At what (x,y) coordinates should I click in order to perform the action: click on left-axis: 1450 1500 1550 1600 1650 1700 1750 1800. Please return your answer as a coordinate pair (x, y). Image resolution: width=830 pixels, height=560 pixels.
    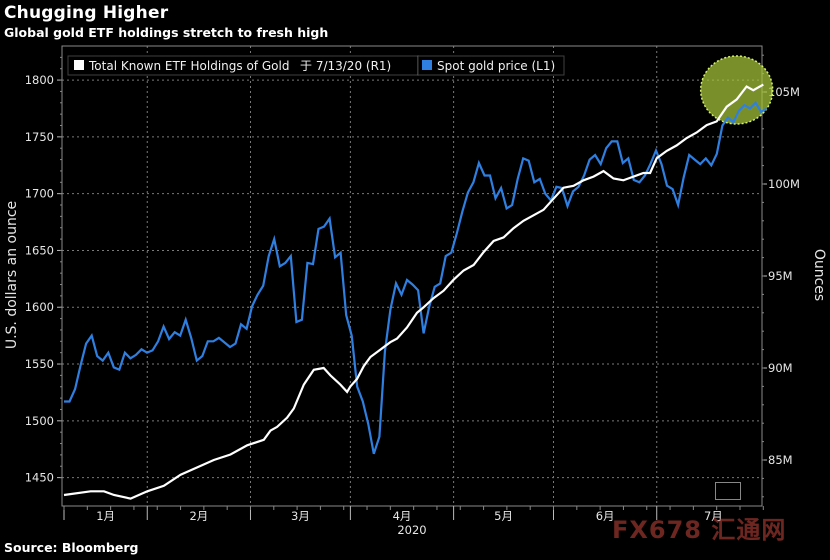
    Looking at the image, I should click on (43, 270).